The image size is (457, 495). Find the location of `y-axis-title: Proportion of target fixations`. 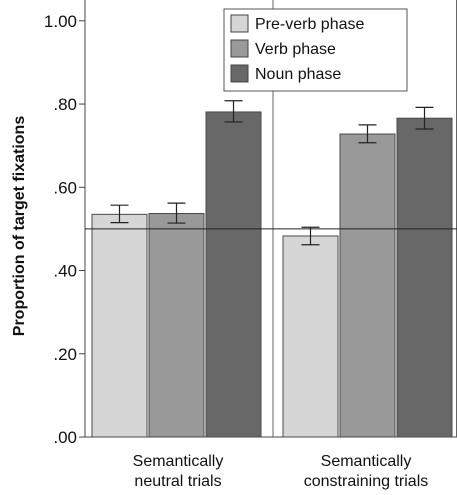

y-axis-title: Proportion of target fixations is located at coordinates (19, 226).